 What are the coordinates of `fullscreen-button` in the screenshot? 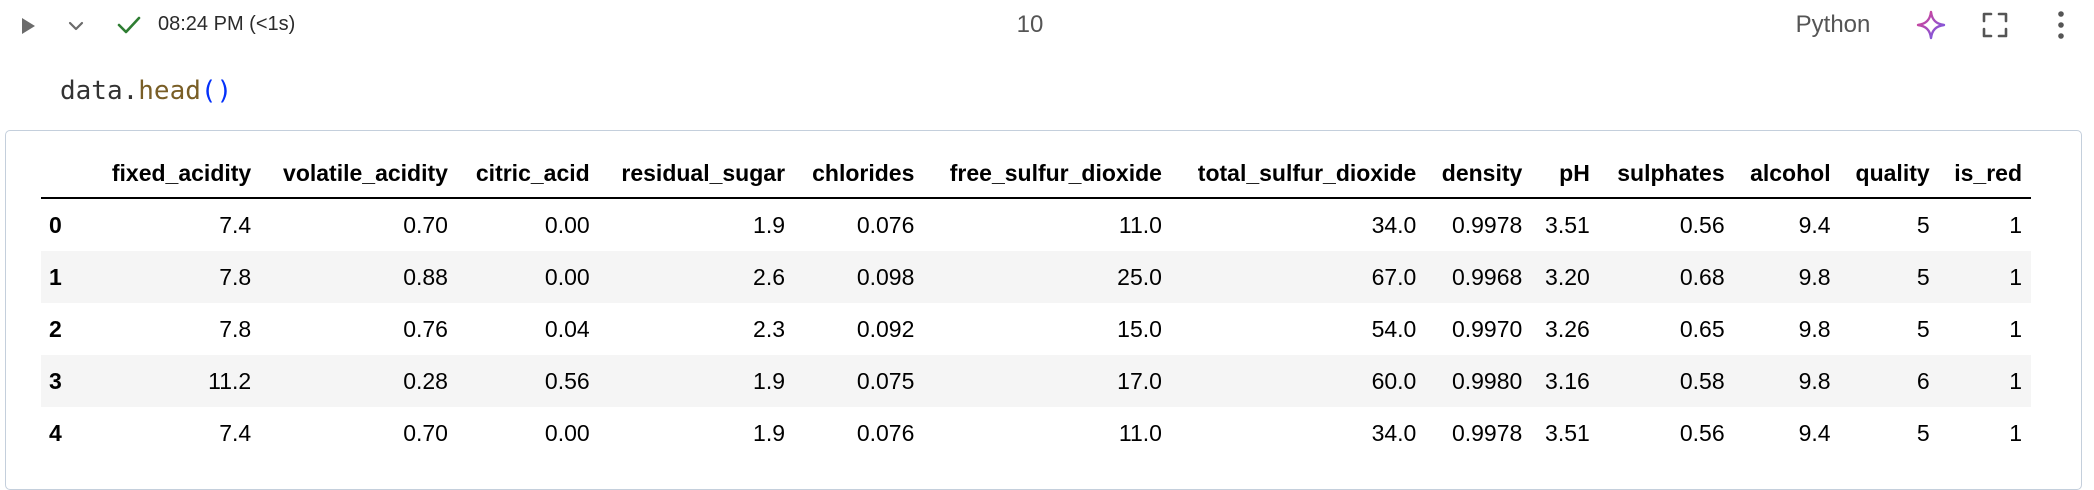 It's located at (1995, 25).